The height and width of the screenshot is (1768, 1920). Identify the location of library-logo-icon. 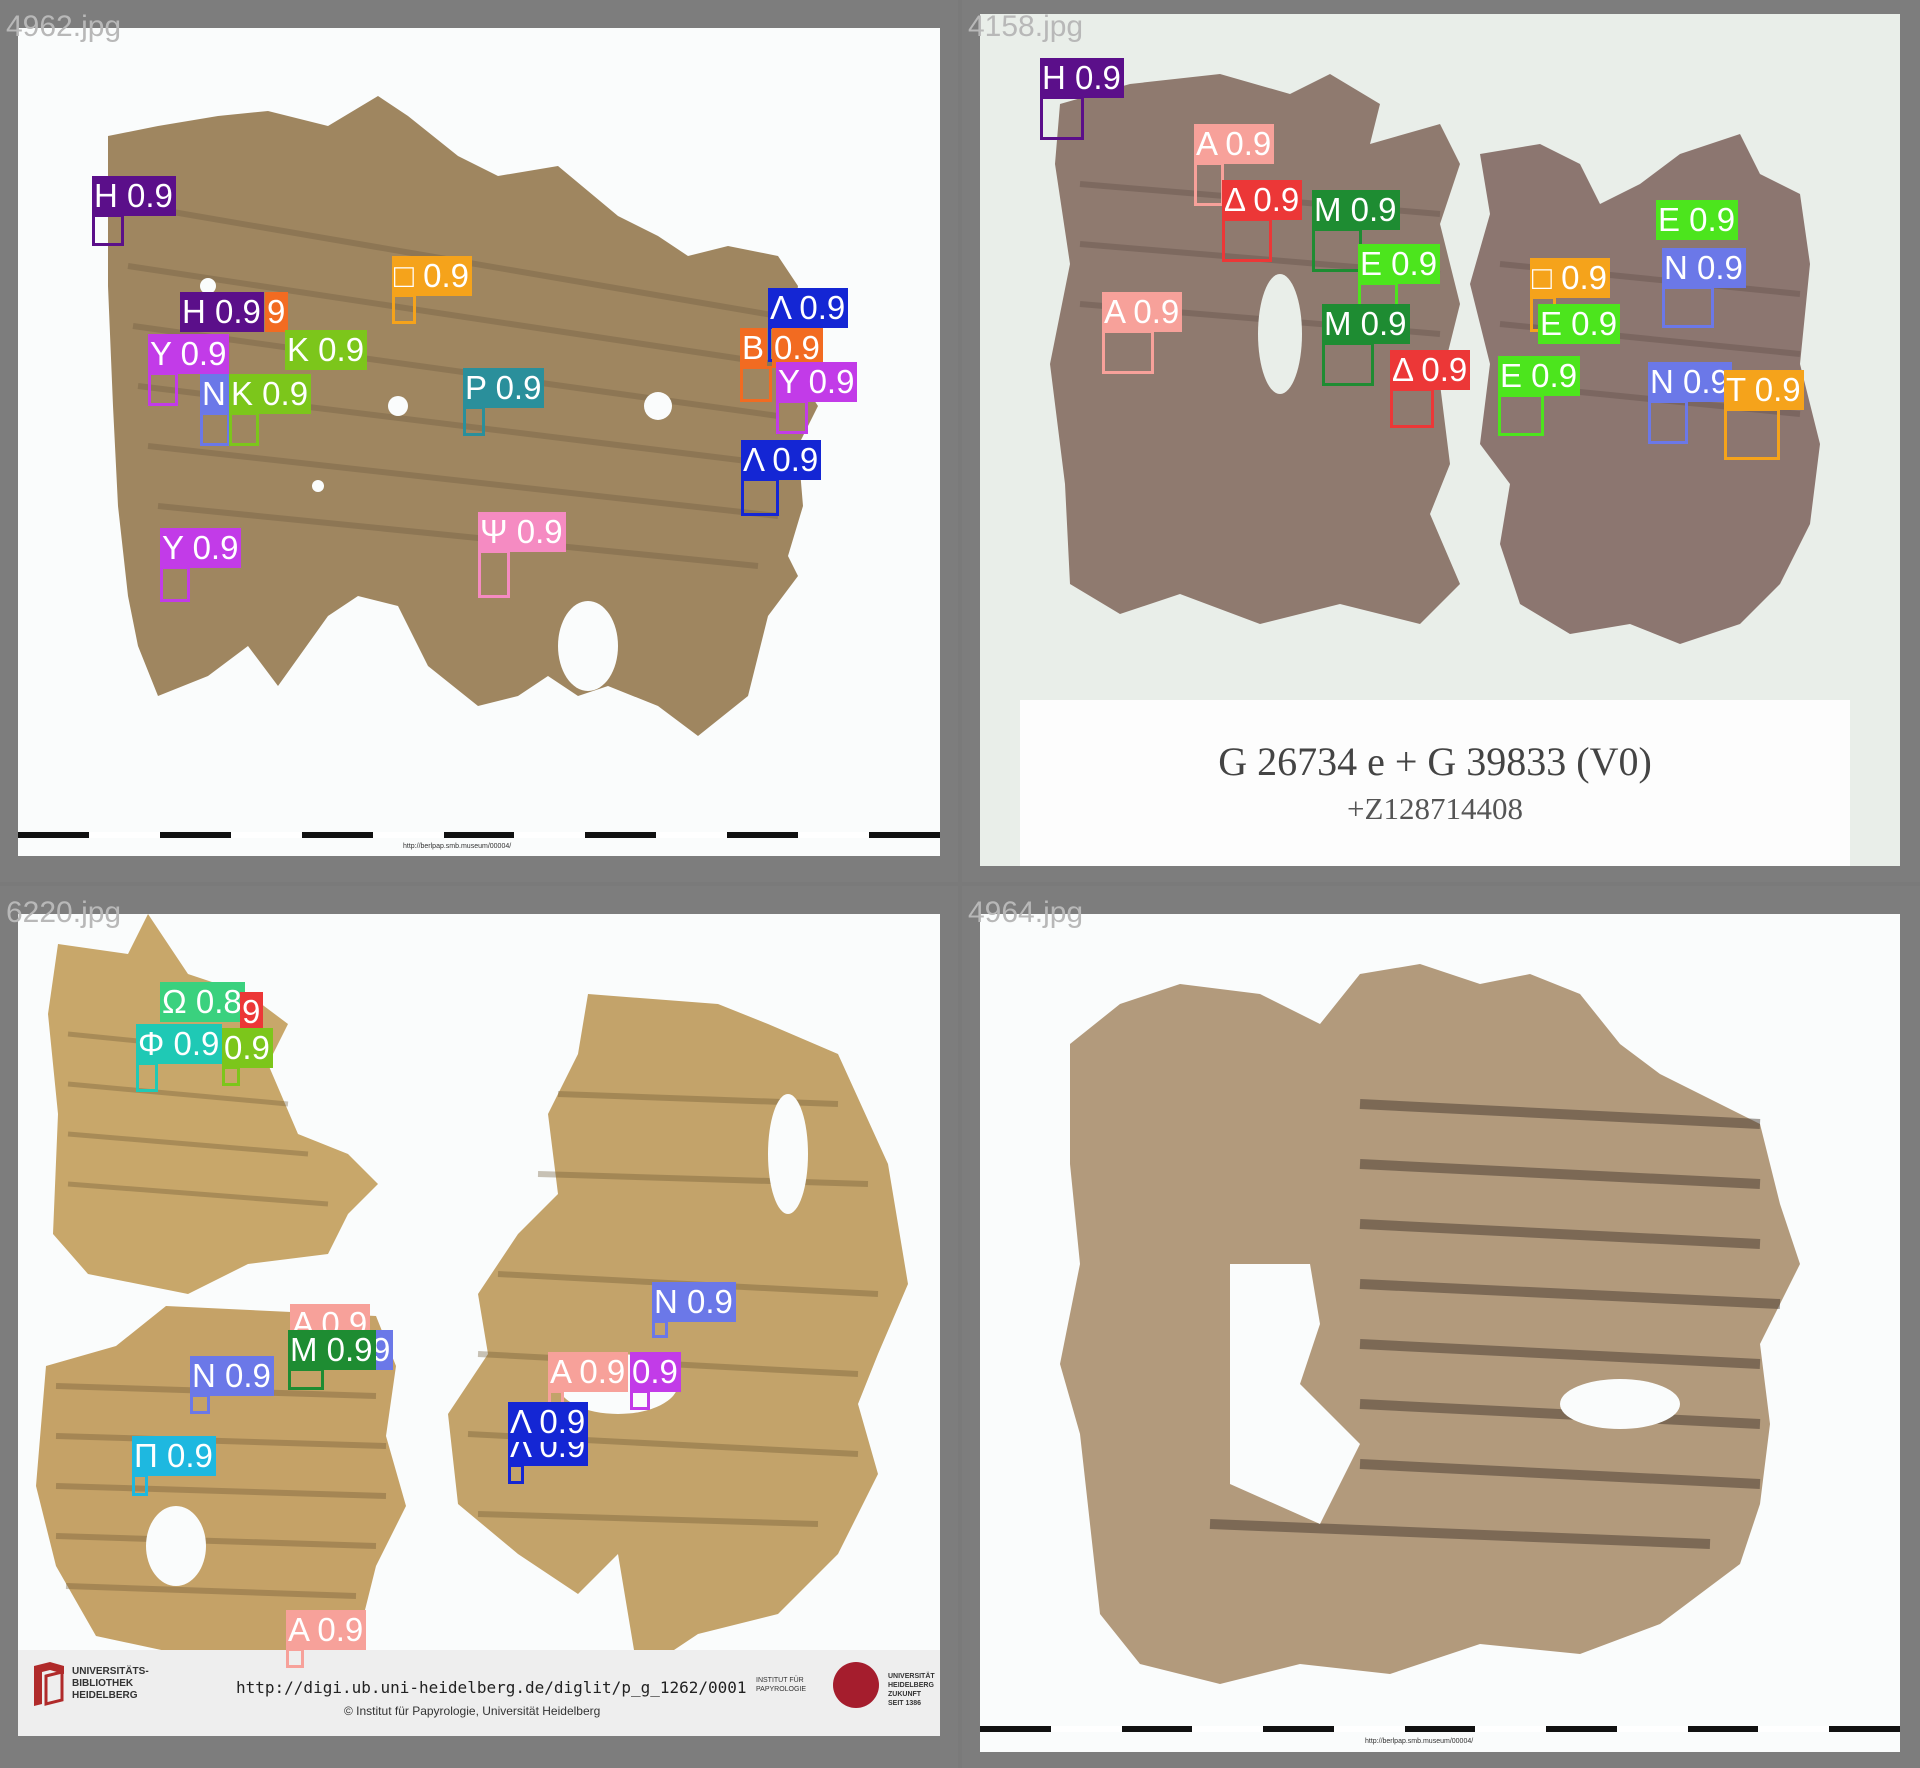
(49, 1684).